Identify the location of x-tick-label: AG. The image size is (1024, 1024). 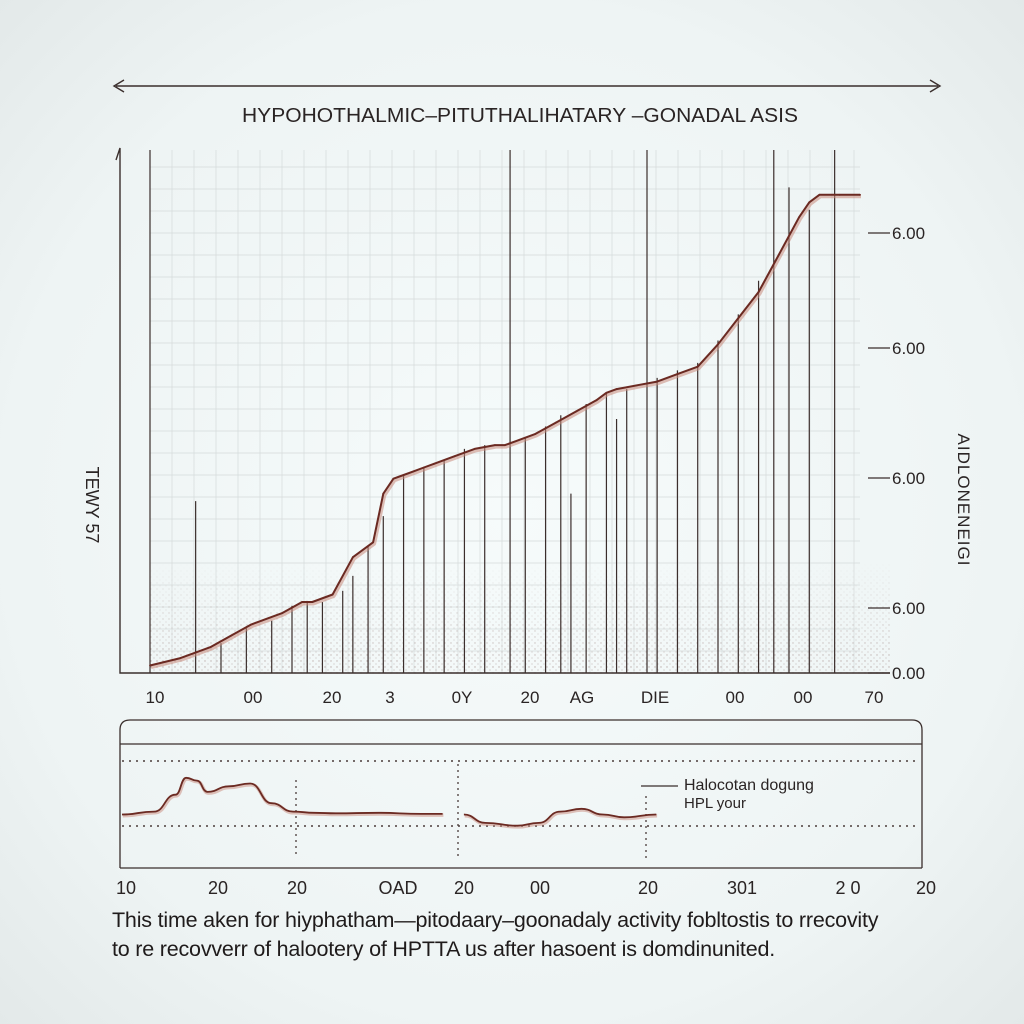
(582, 697).